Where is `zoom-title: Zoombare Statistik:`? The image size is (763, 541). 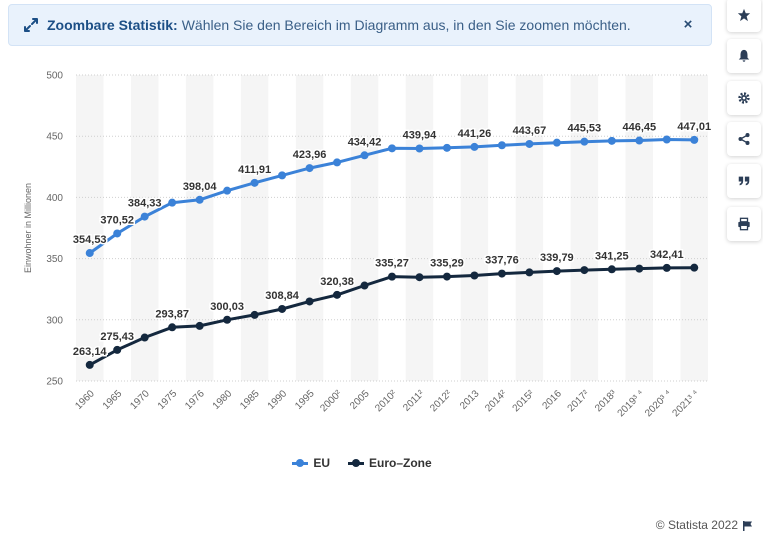
zoom-title: Zoombare Statistik: is located at coordinates (112, 25).